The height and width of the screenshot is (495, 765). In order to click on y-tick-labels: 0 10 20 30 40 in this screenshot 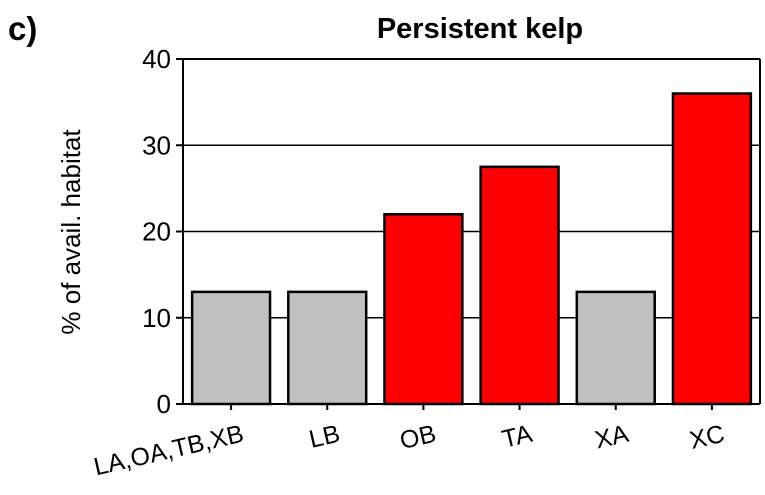, I will do `click(156, 231)`.